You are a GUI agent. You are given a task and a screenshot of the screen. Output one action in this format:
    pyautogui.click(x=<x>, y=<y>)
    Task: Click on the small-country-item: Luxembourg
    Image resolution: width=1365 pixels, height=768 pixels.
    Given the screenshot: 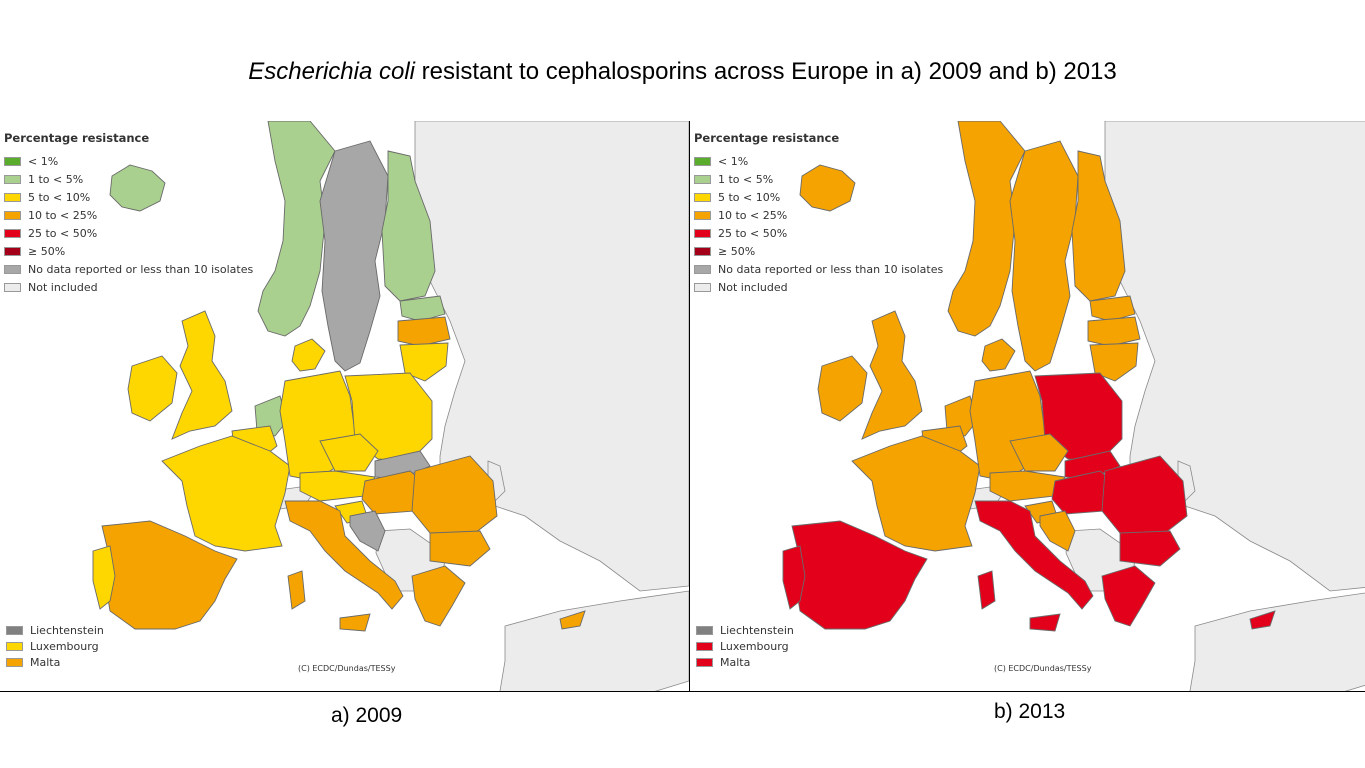 What is the action you would take?
    pyautogui.click(x=745, y=646)
    